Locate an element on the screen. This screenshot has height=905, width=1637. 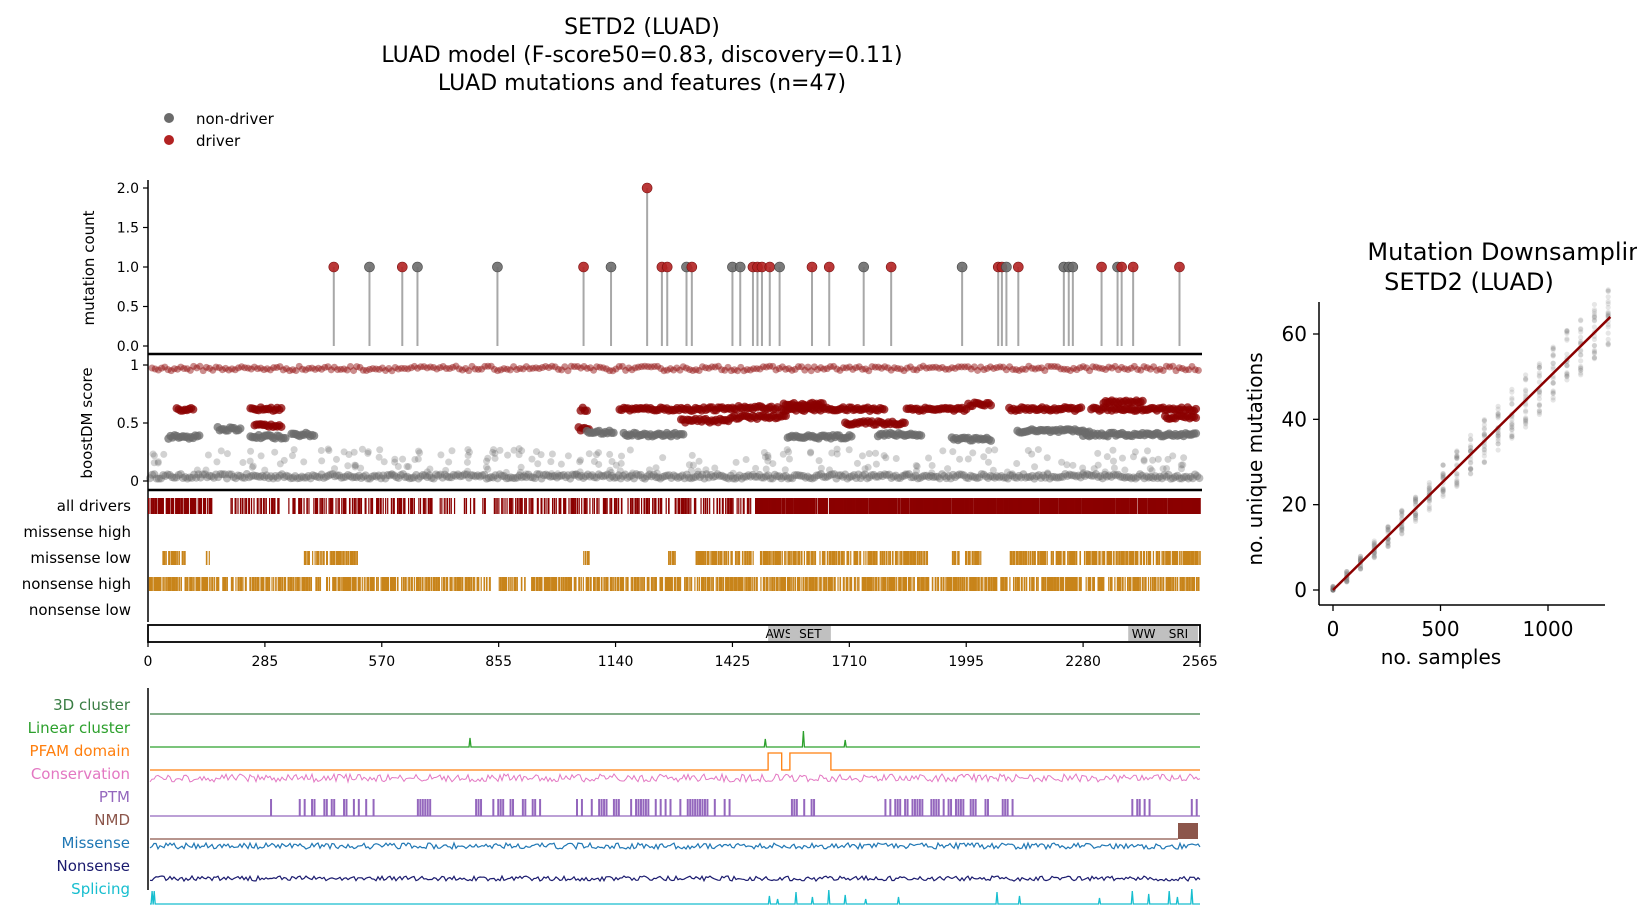
protein-position-x-tick-label: 2565 is located at coordinates (1200, 662).